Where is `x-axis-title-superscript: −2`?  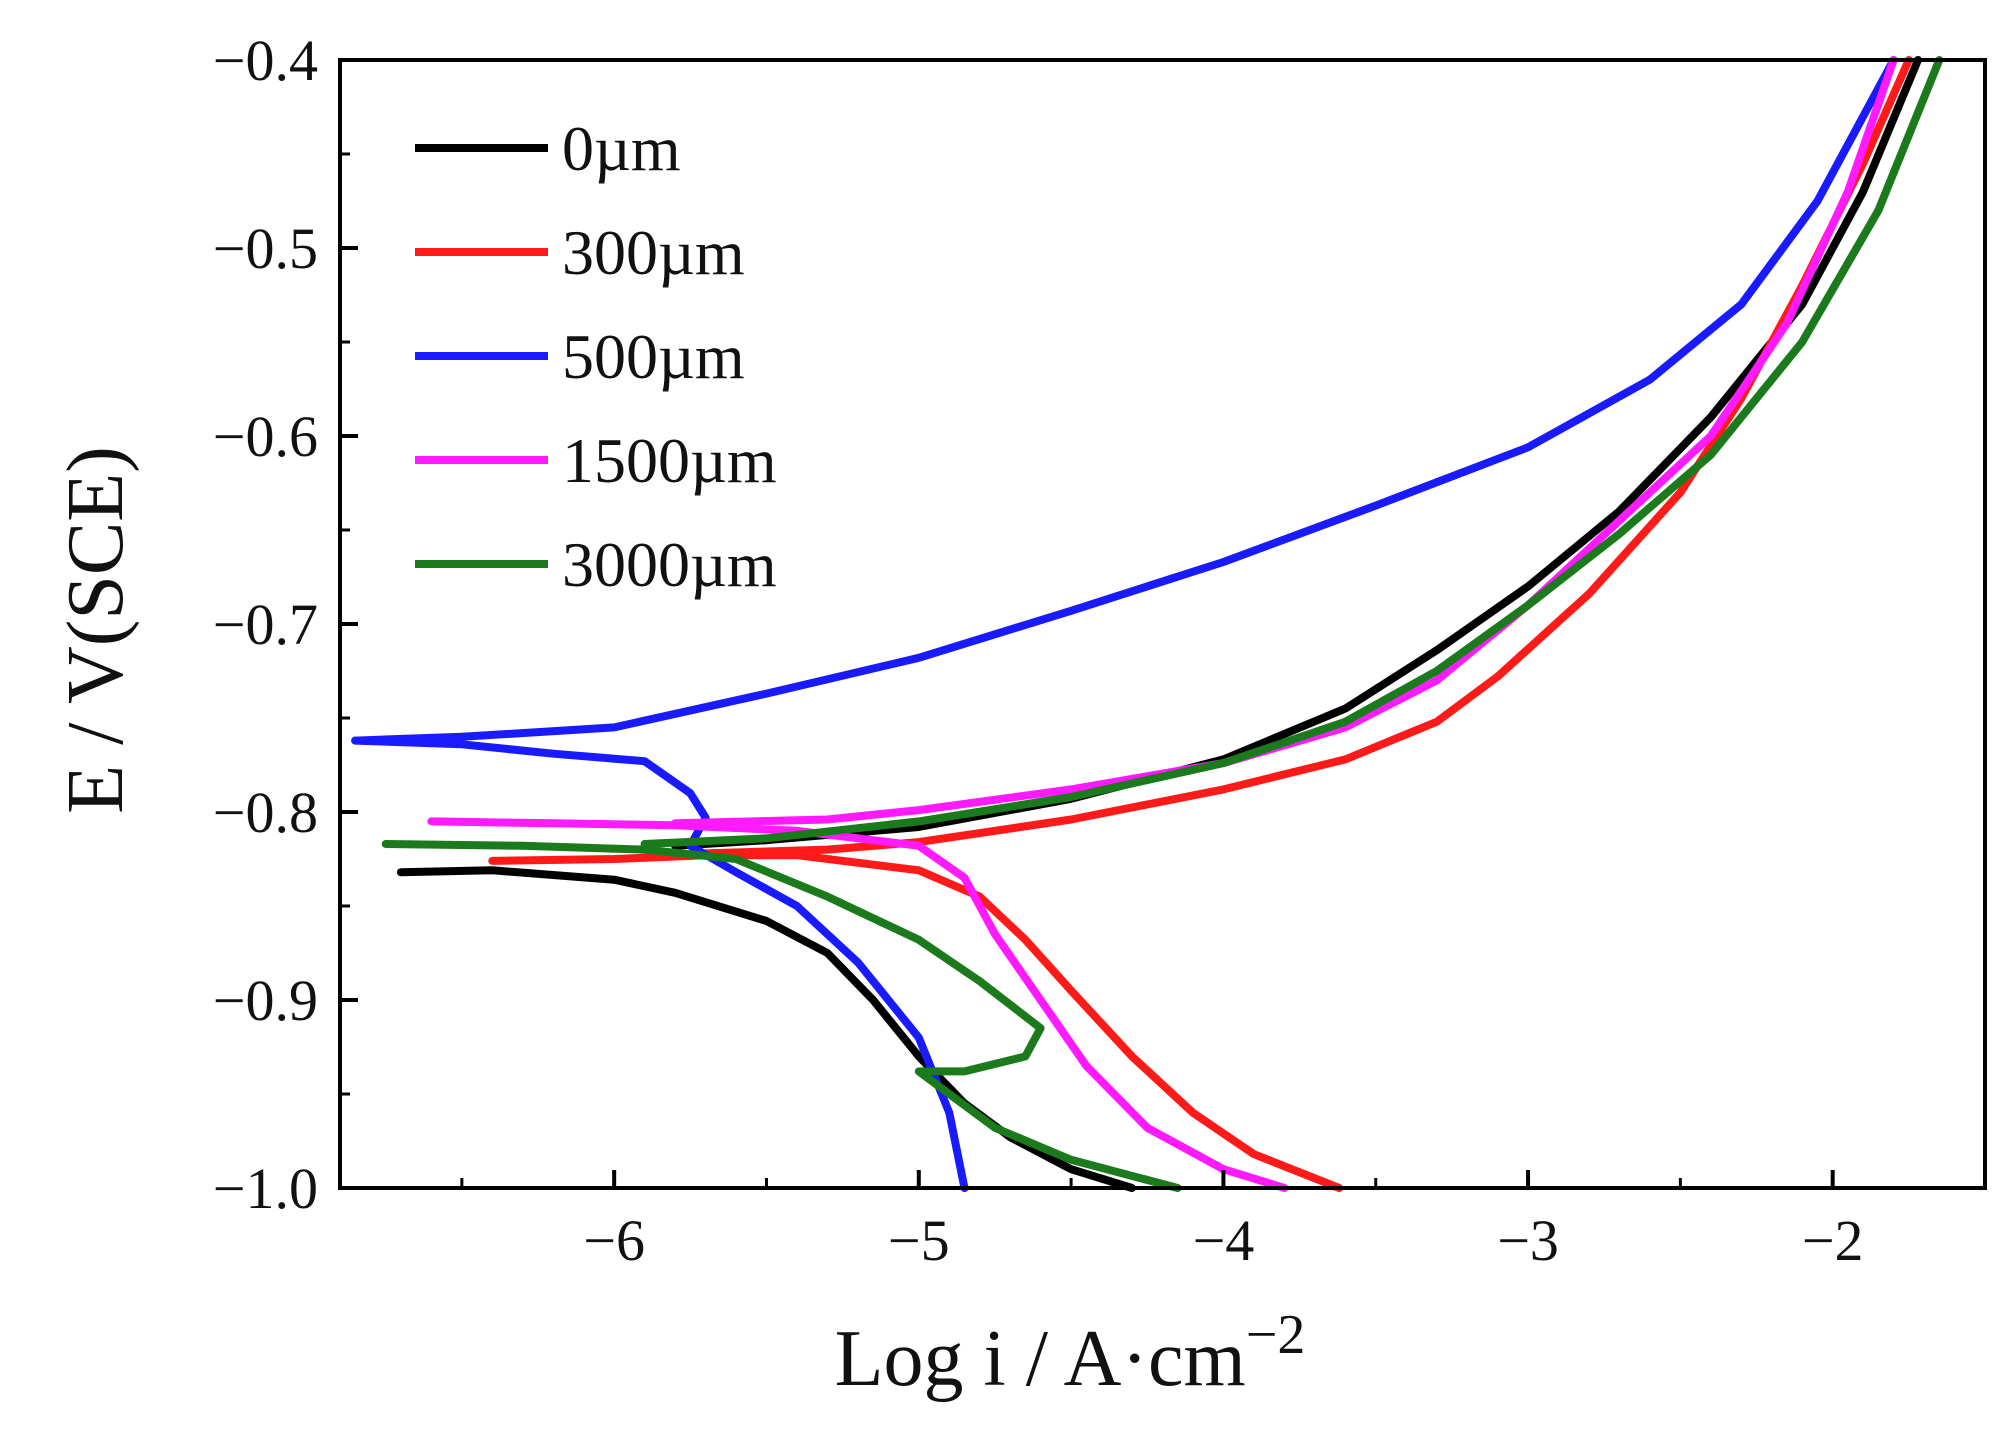 x-axis-title-superscript: −2 is located at coordinates (1276, 1335).